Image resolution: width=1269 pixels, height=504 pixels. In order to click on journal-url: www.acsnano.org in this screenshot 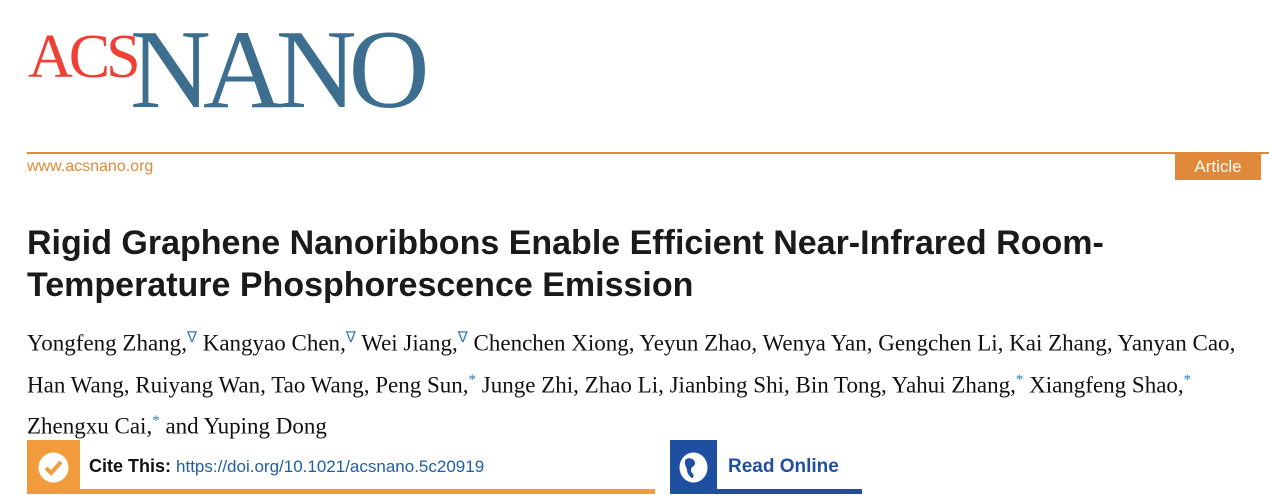, I will do `click(90, 166)`.